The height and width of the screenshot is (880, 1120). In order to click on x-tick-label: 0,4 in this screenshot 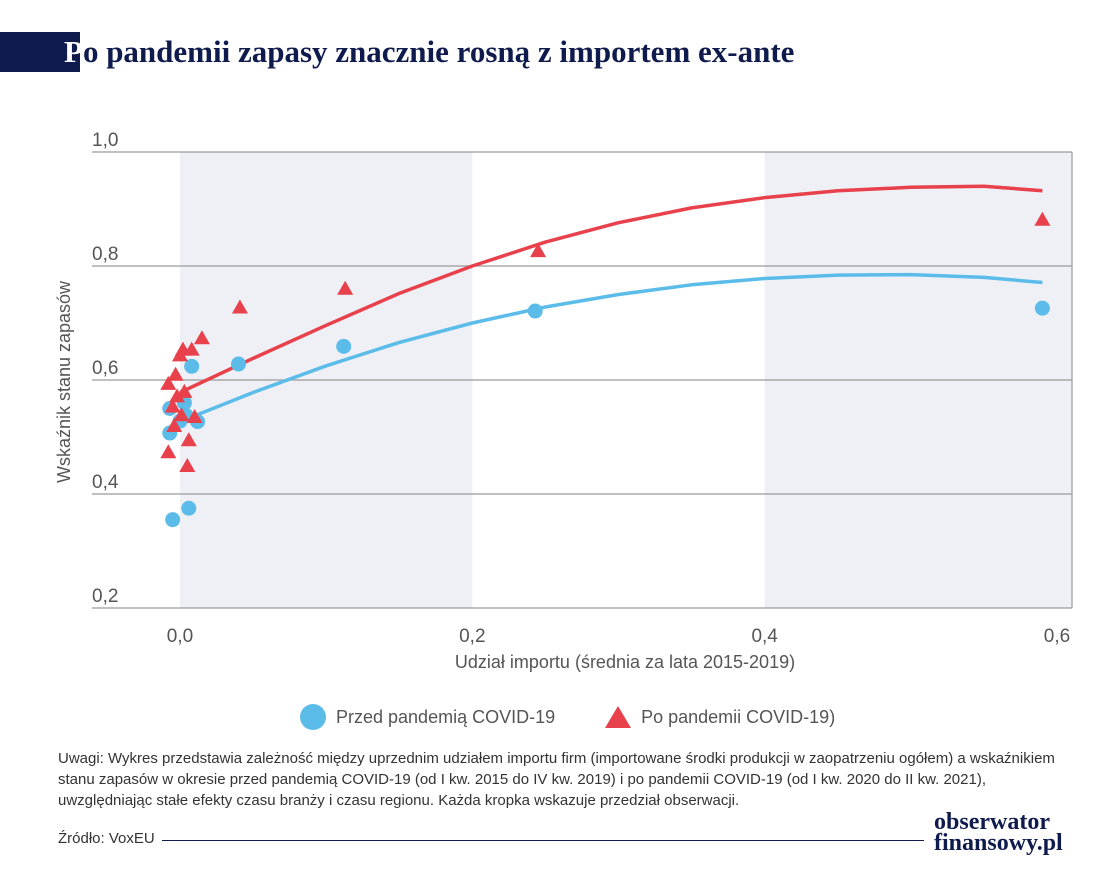, I will do `click(764, 636)`.